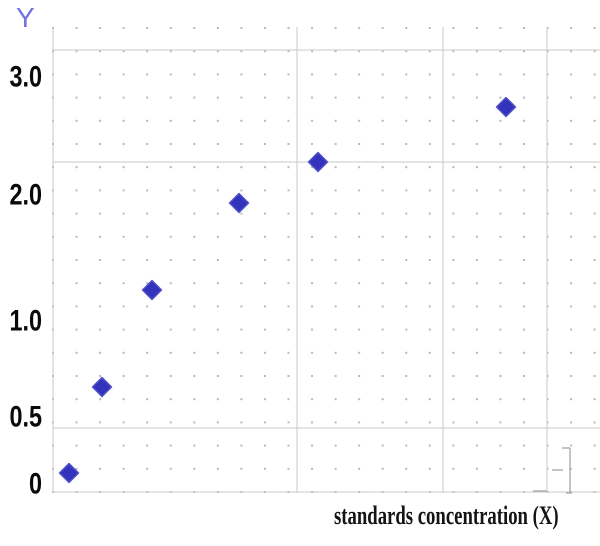 This screenshot has width=600, height=546. Describe the element at coordinates (239, 203) in the screenshot. I see `data-point` at that location.